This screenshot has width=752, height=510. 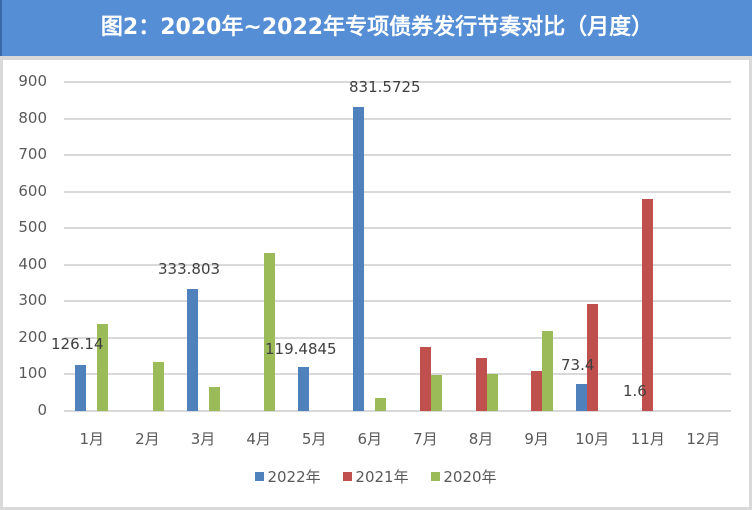 I want to click on y-tick-label: 100, so click(x=32, y=373).